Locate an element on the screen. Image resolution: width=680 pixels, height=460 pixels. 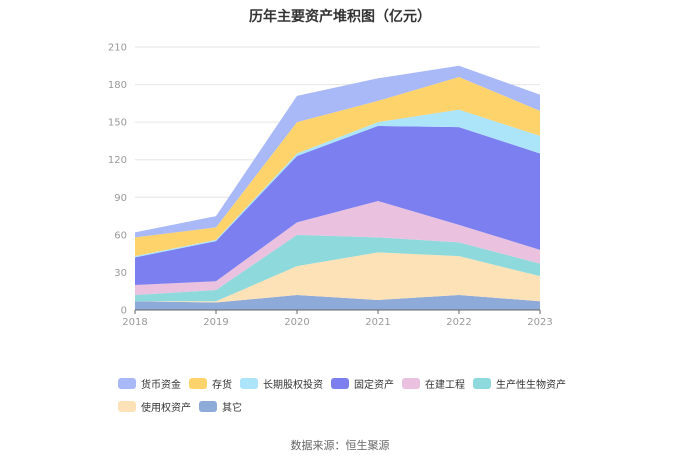
legend-label: 固定资产 is located at coordinates (374, 385).